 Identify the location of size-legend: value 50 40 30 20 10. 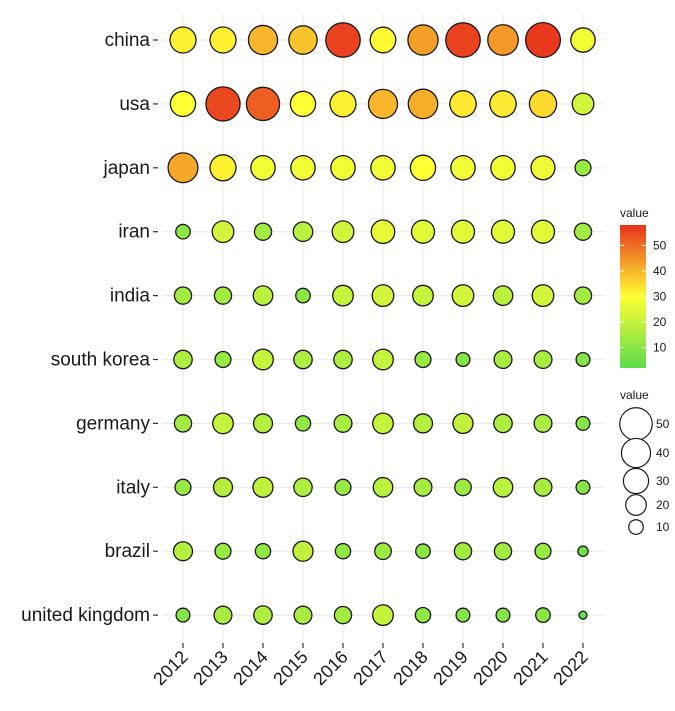
(644, 461).